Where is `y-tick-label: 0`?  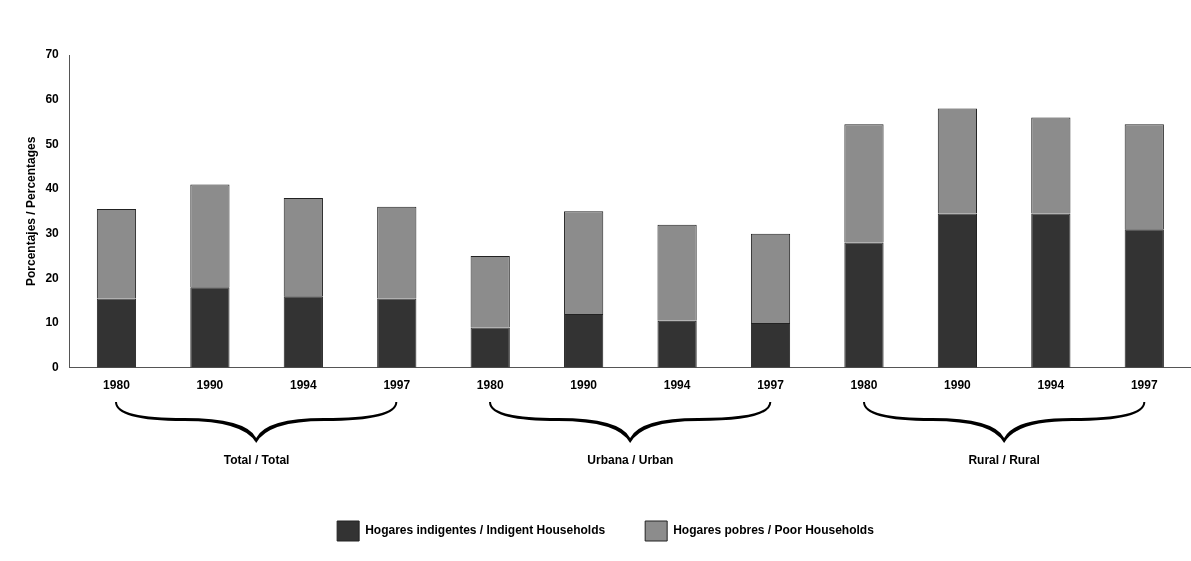 y-tick-label: 0 is located at coordinates (56, 366).